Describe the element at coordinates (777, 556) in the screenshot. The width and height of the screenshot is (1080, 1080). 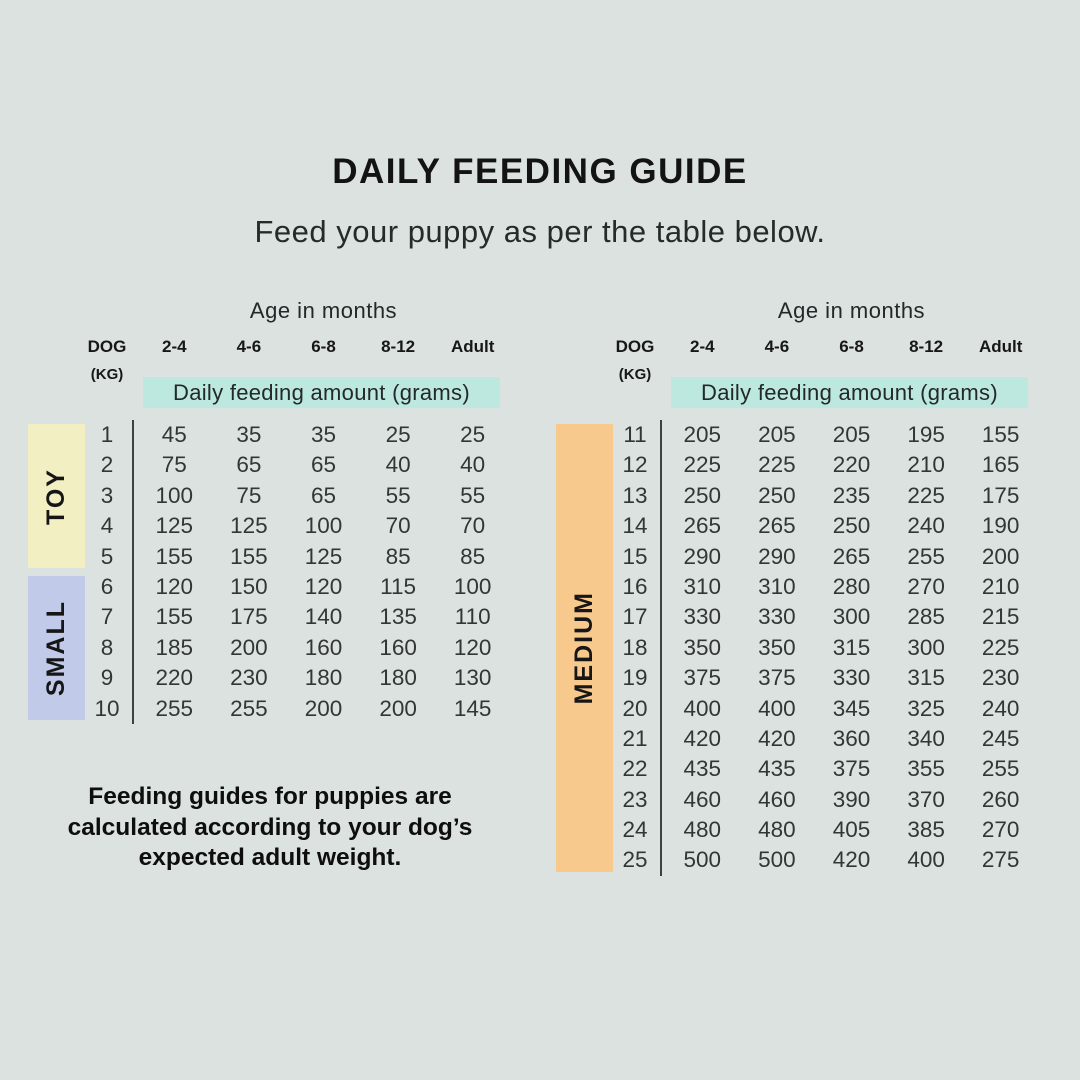
I see `feed-value-cell: 290` at that location.